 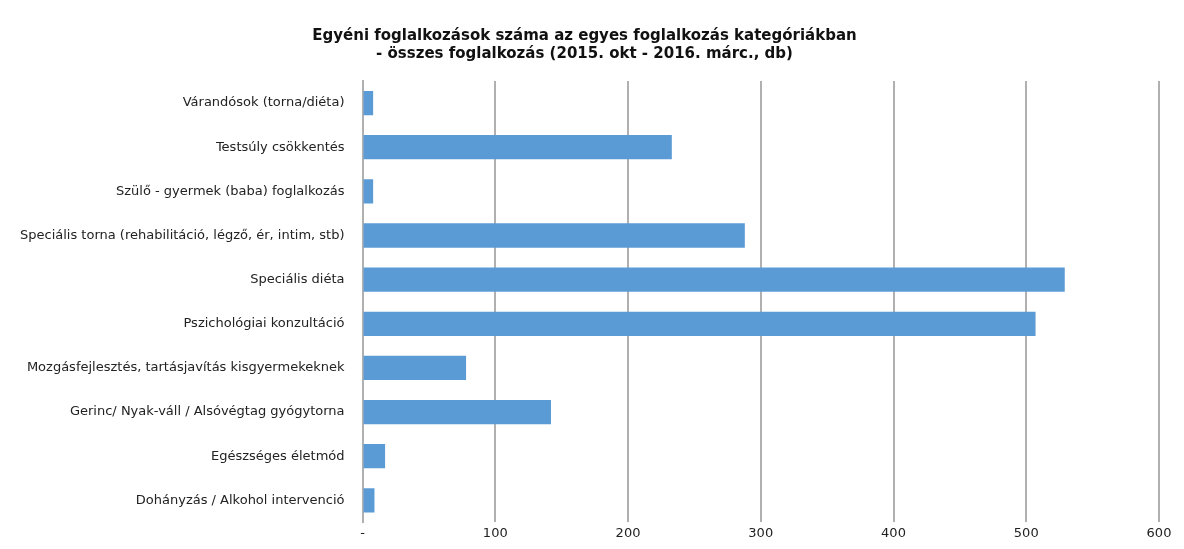 What do you see at coordinates (297, 279) in the screenshot?
I see `y-tick-label: Speciális diéta` at bounding box center [297, 279].